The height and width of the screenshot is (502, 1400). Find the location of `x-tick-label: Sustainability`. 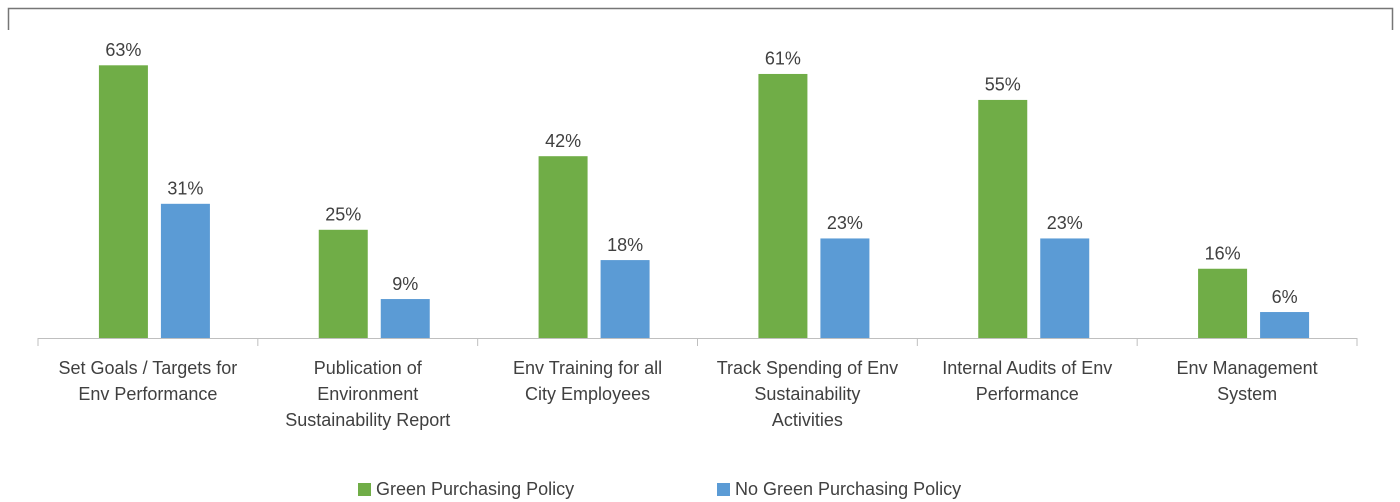

x-tick-label: Sustainability is located at coordinates (807, 394).